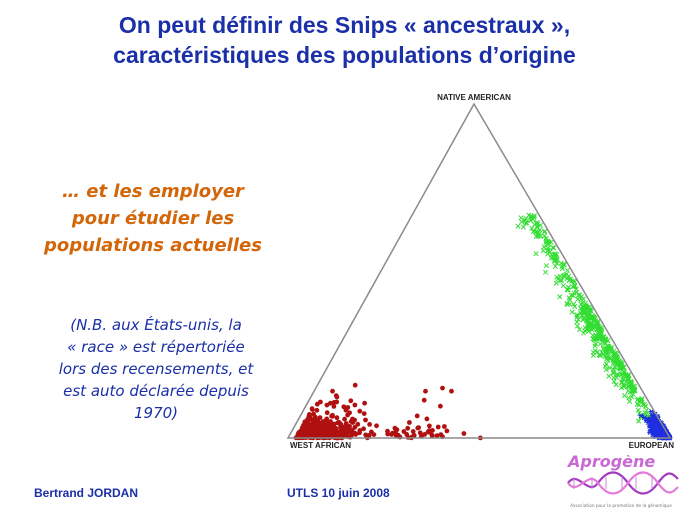  Describe the element at coordinates (156, 369) in the screenshot. I see `note-line-3: lors des recensements, et` at that location.